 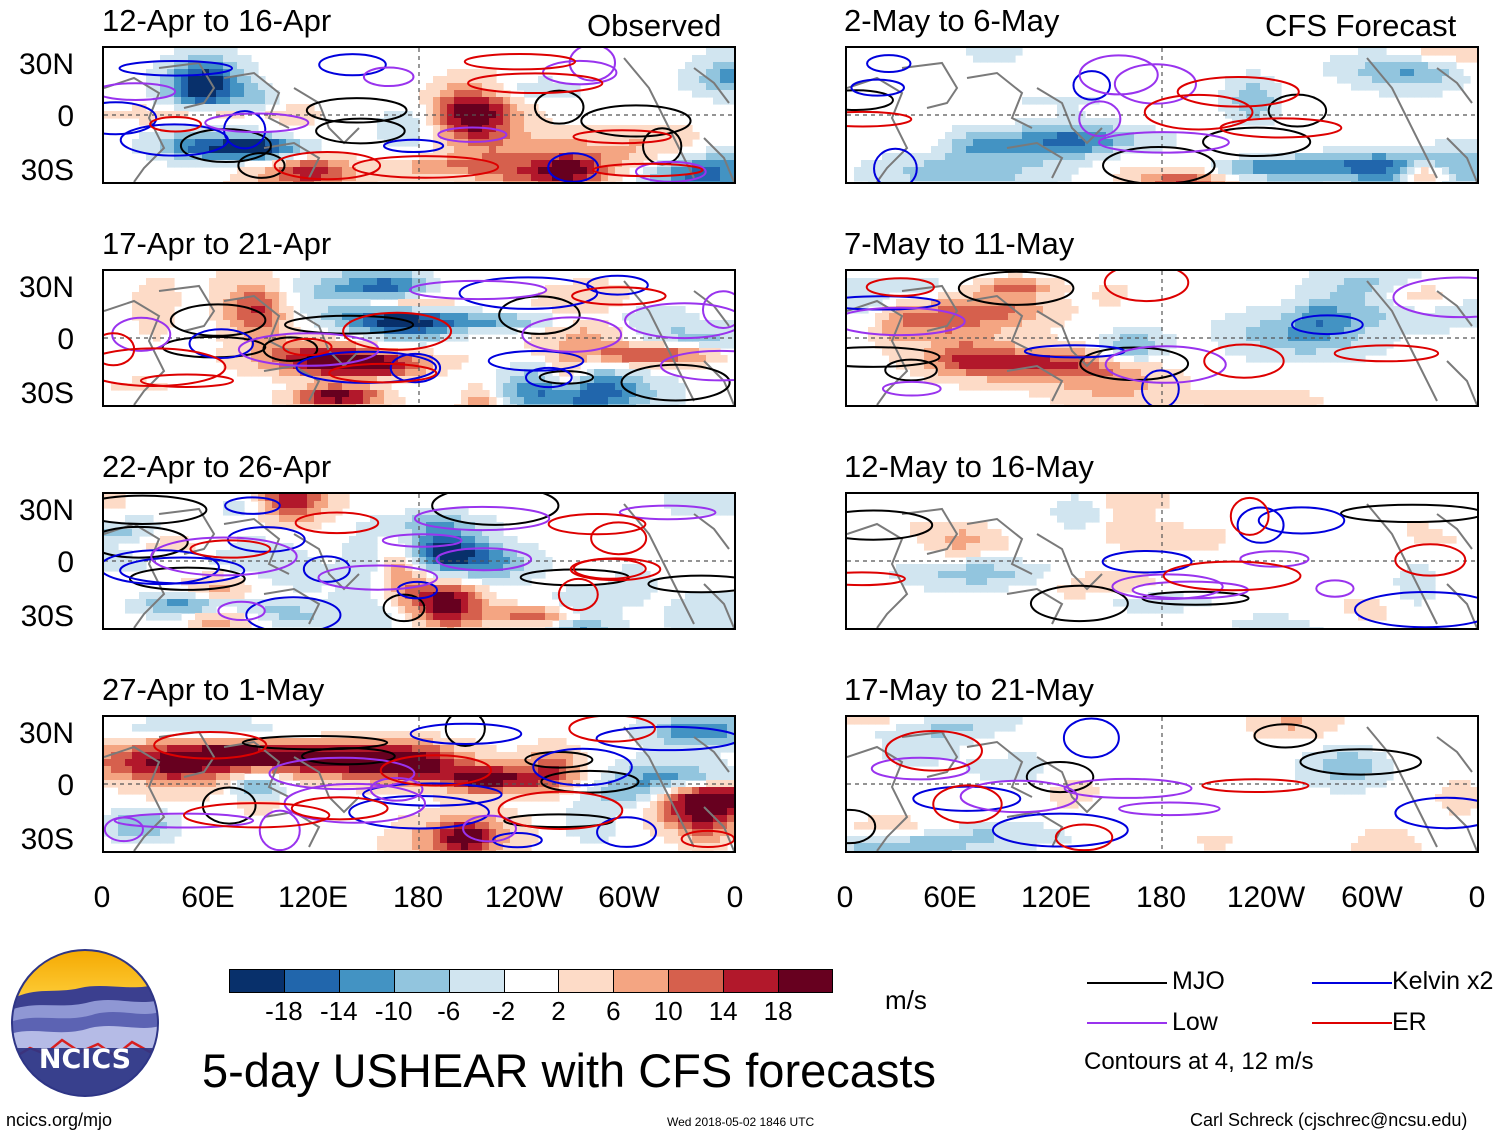 I want to click on panel-title-observed-4: 27-Apr to 1-May, so click(x=213, y=689).